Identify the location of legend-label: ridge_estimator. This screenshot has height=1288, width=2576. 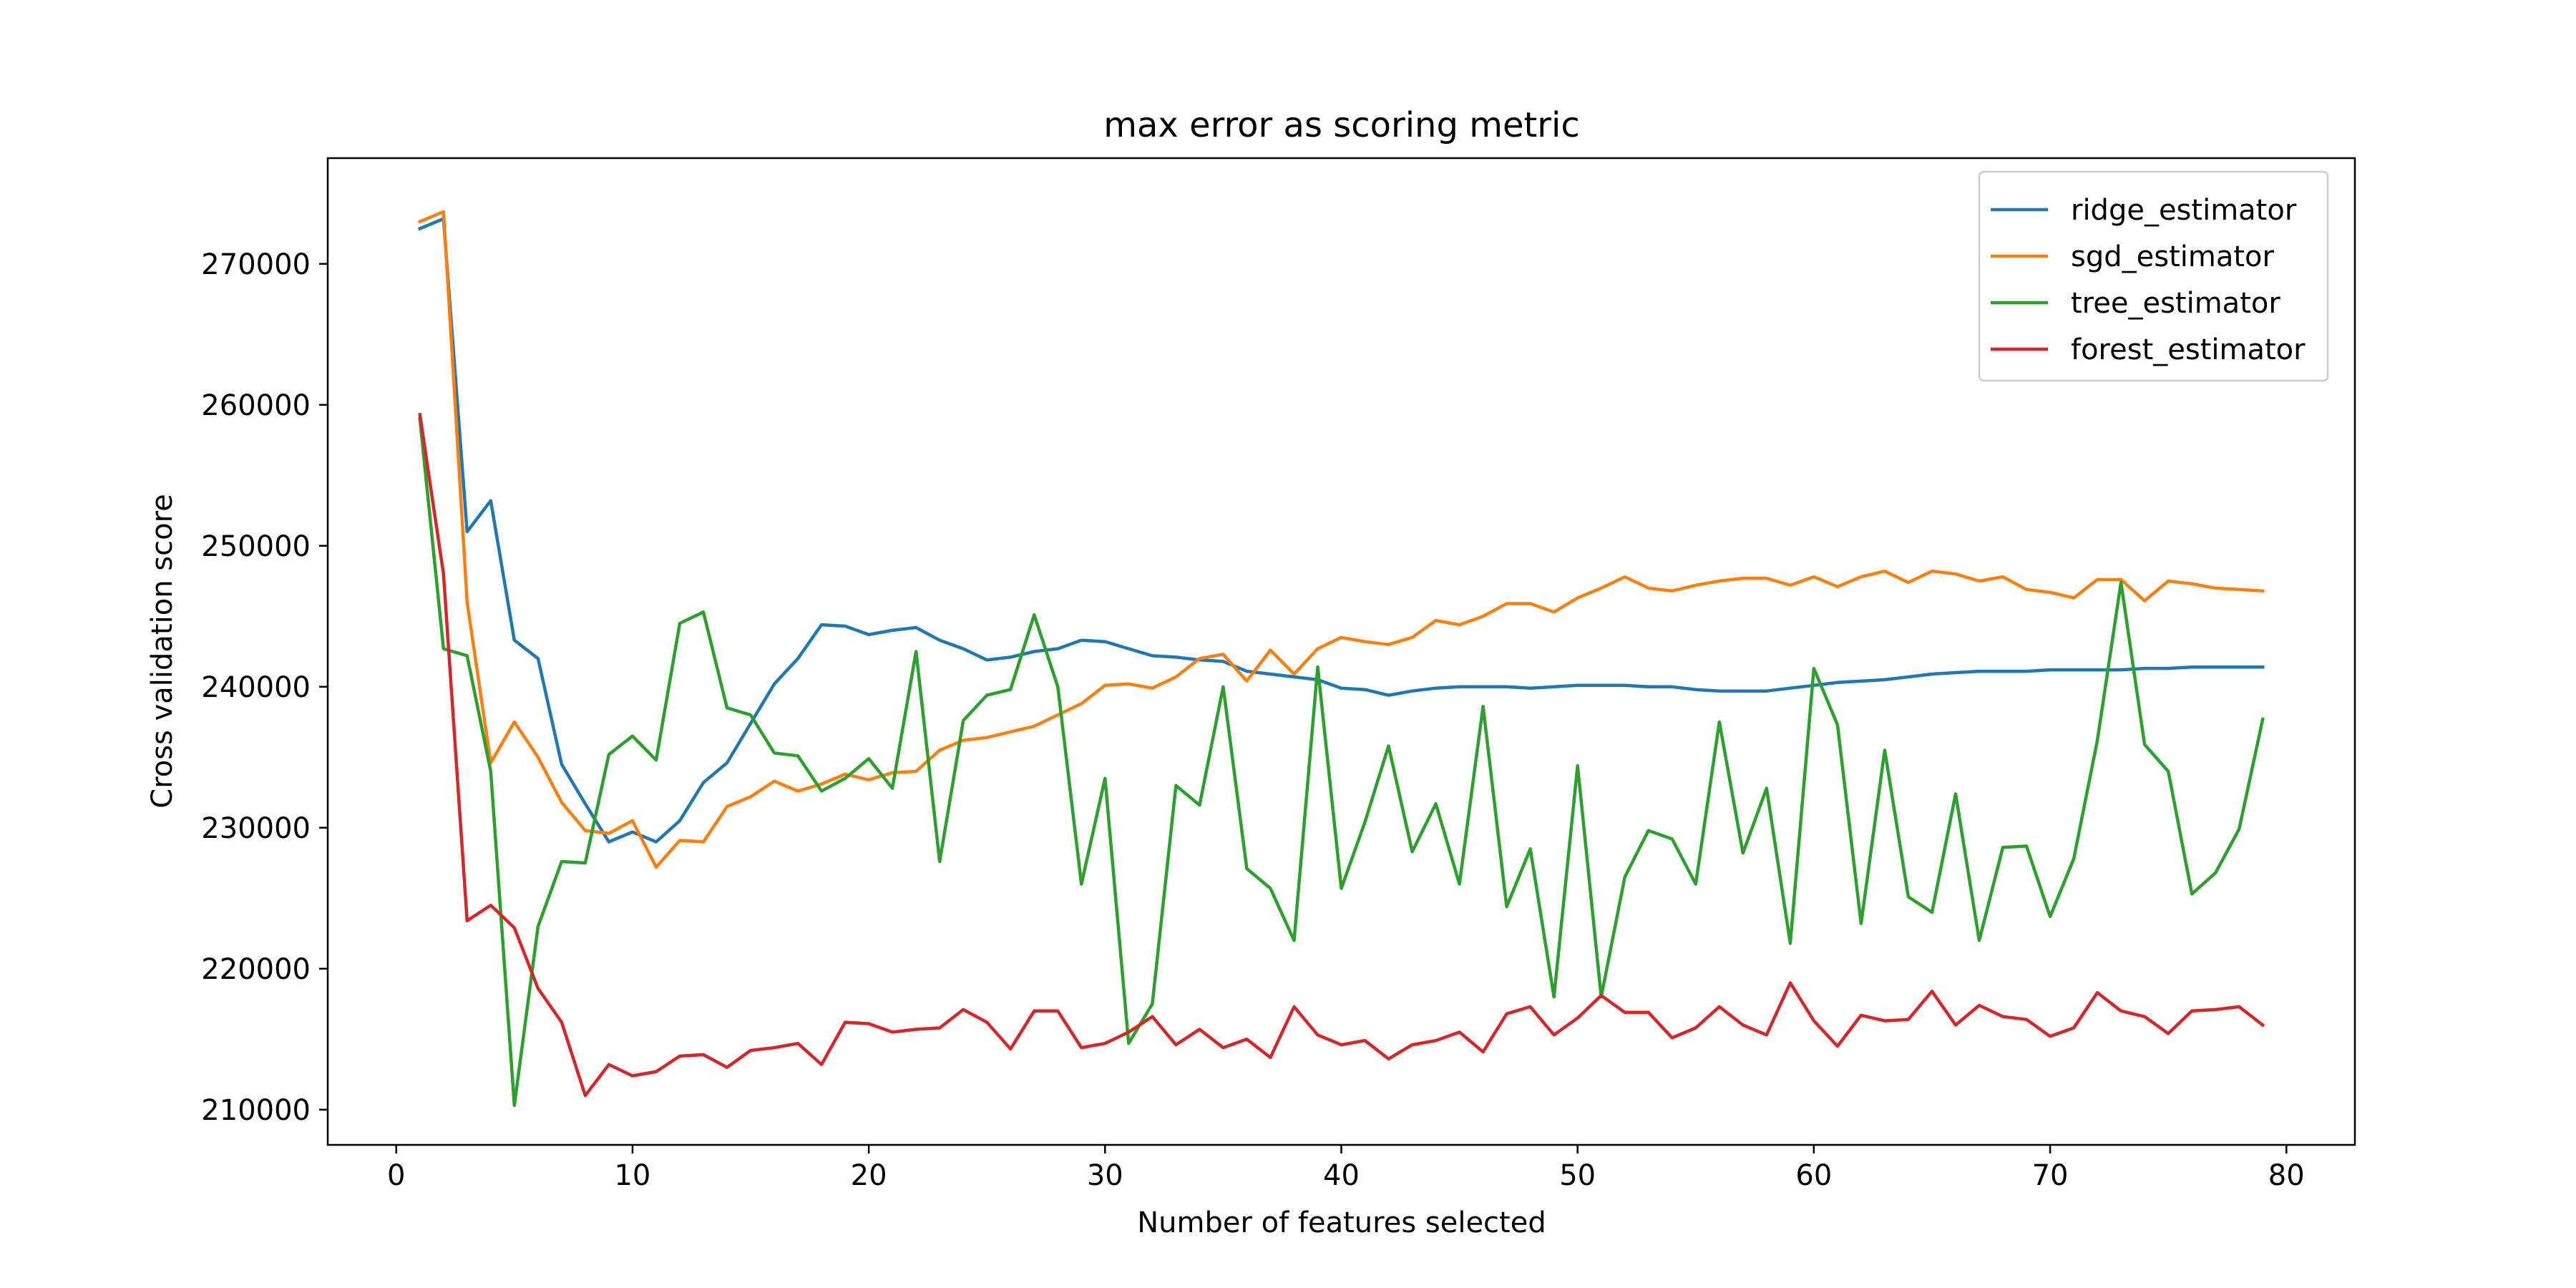
(2184, 210).